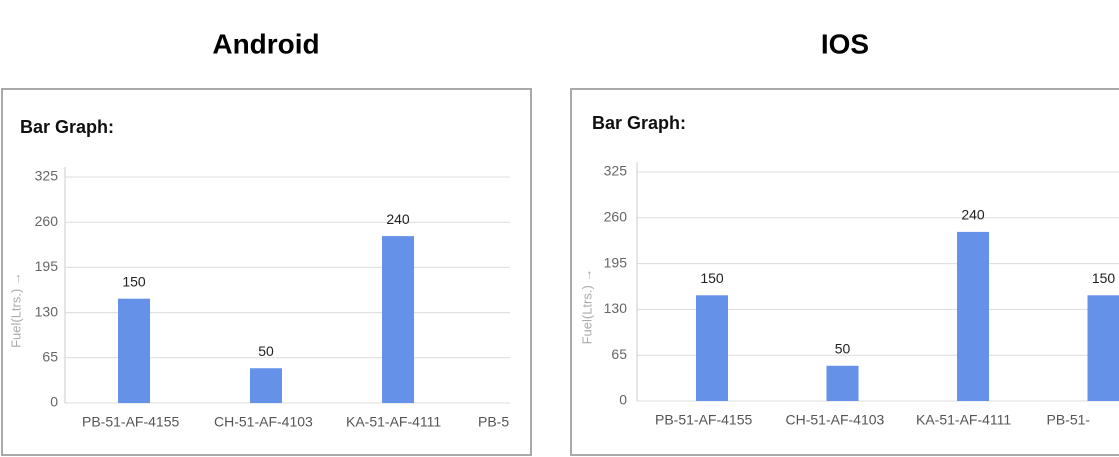  I want to click on platform-heading: Android, so click(265, 43).